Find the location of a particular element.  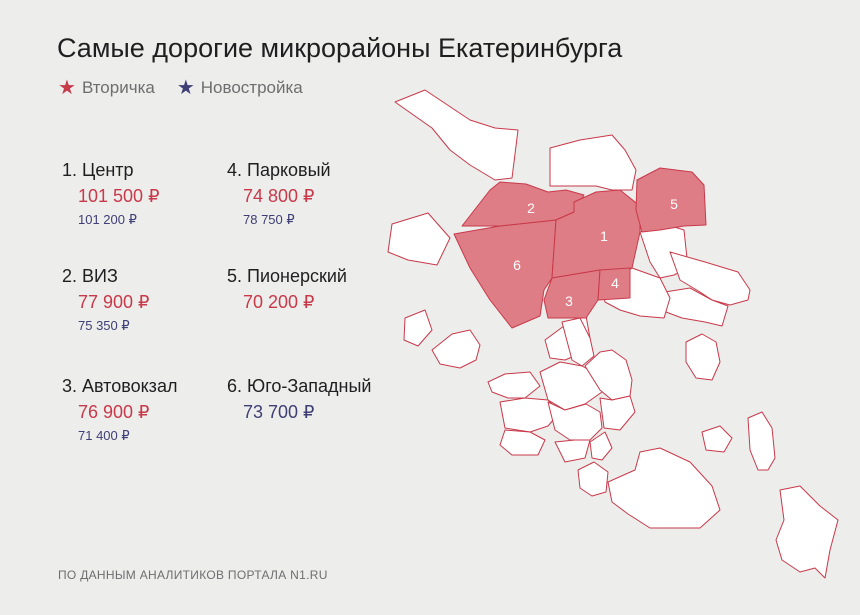

map-label-4: 4 is located at coordinates (615, 283).